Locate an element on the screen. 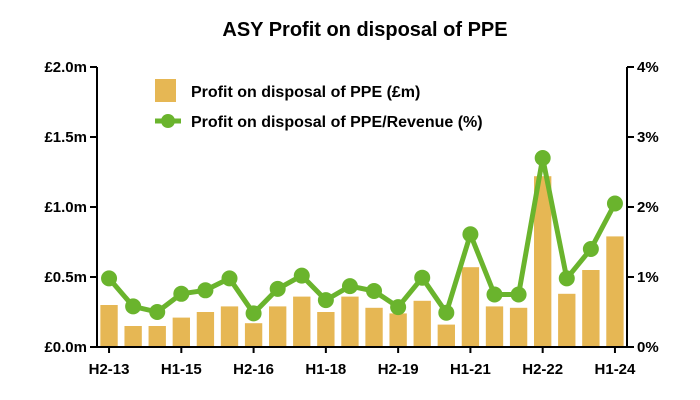 The width and height of the screenshot is (700, 400). x-tick-label: H2-19 is located at coordinates (398, 369).